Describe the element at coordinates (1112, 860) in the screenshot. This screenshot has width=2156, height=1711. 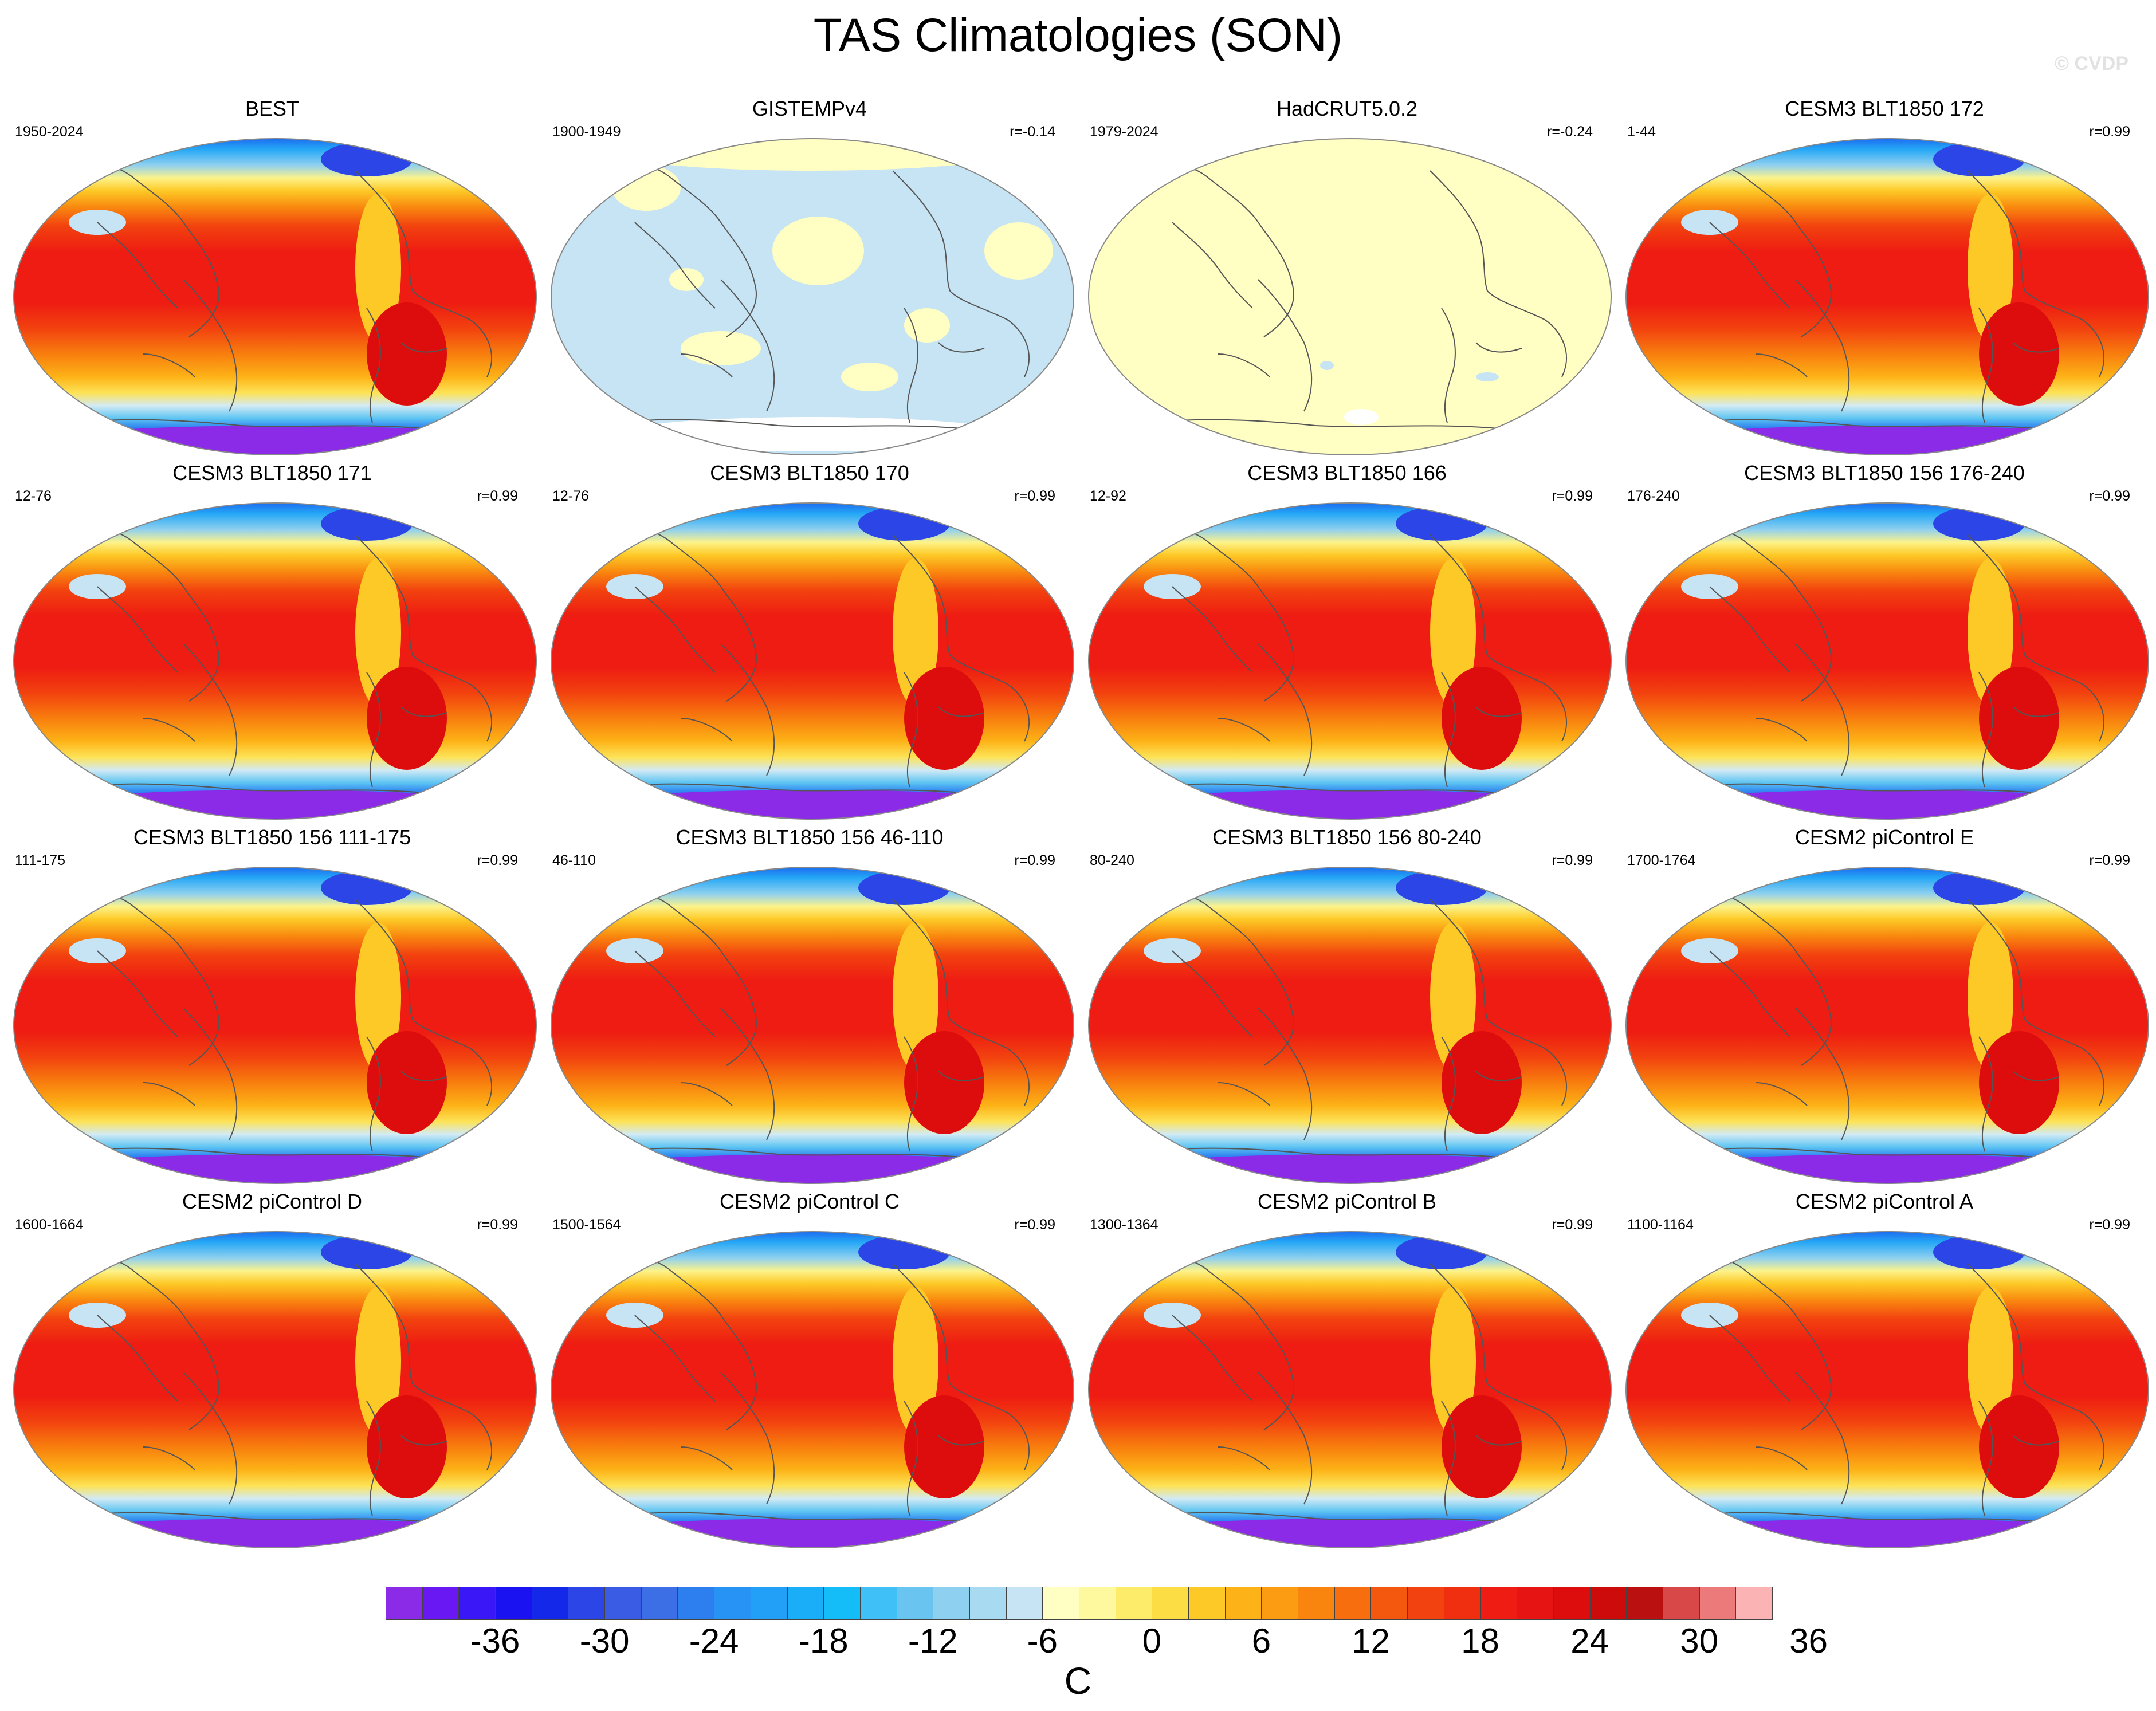
I see `panel-years: 80-240` at that location.